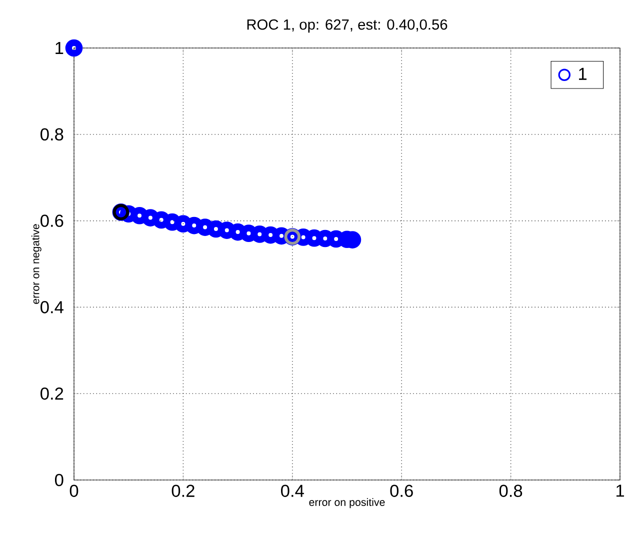  What do you see at coordinates (52, 220) in the screenshot?
I see `y-tick-label: 0.6` at bounding box center [52, 220].